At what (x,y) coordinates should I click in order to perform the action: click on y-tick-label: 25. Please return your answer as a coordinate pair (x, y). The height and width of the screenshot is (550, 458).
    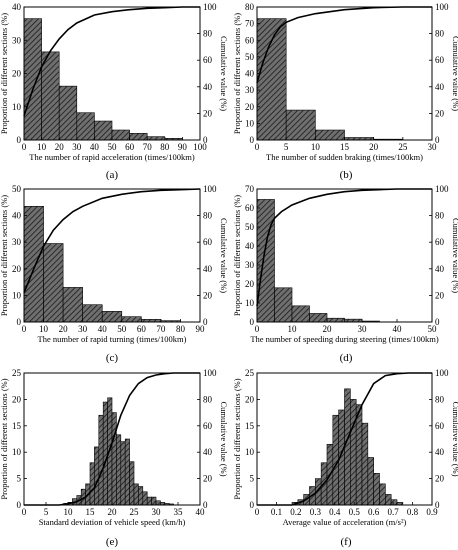
    Looking at the image, I should click on (17, 373).